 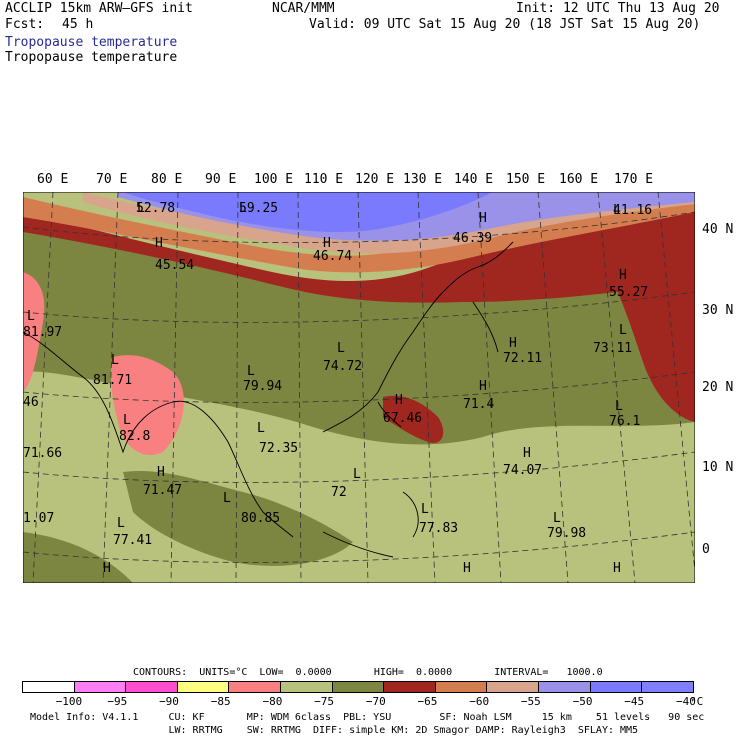 What do you see at coordinates (438, 528) in the screenshot?
I see `svg-text: 77.83` at bounding box center [438, 528].